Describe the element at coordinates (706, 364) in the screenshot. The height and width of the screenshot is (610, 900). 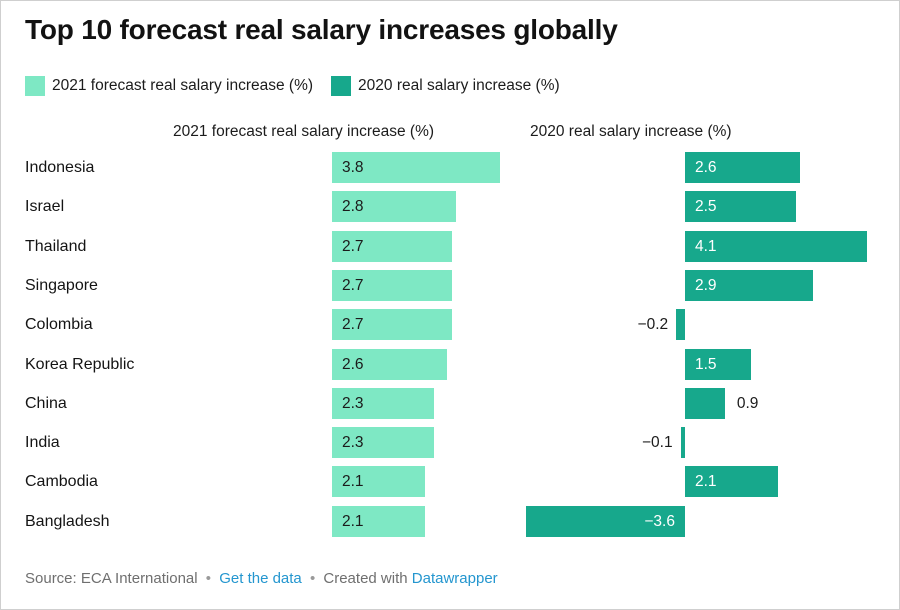
I see `value-label-2020: 1.5` at that location.